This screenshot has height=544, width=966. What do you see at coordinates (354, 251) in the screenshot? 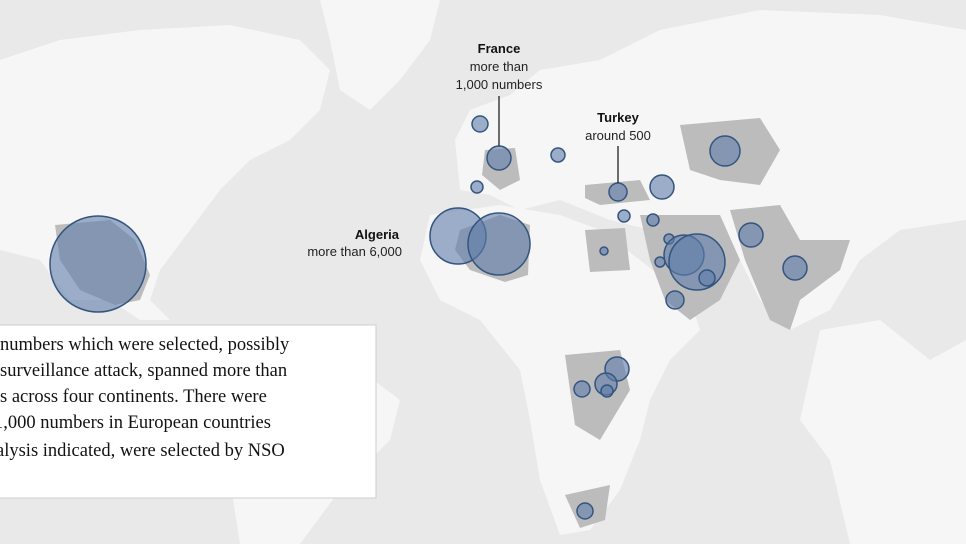
I see `annotation-text: more than 6,000` at bounding box center [354, 251].